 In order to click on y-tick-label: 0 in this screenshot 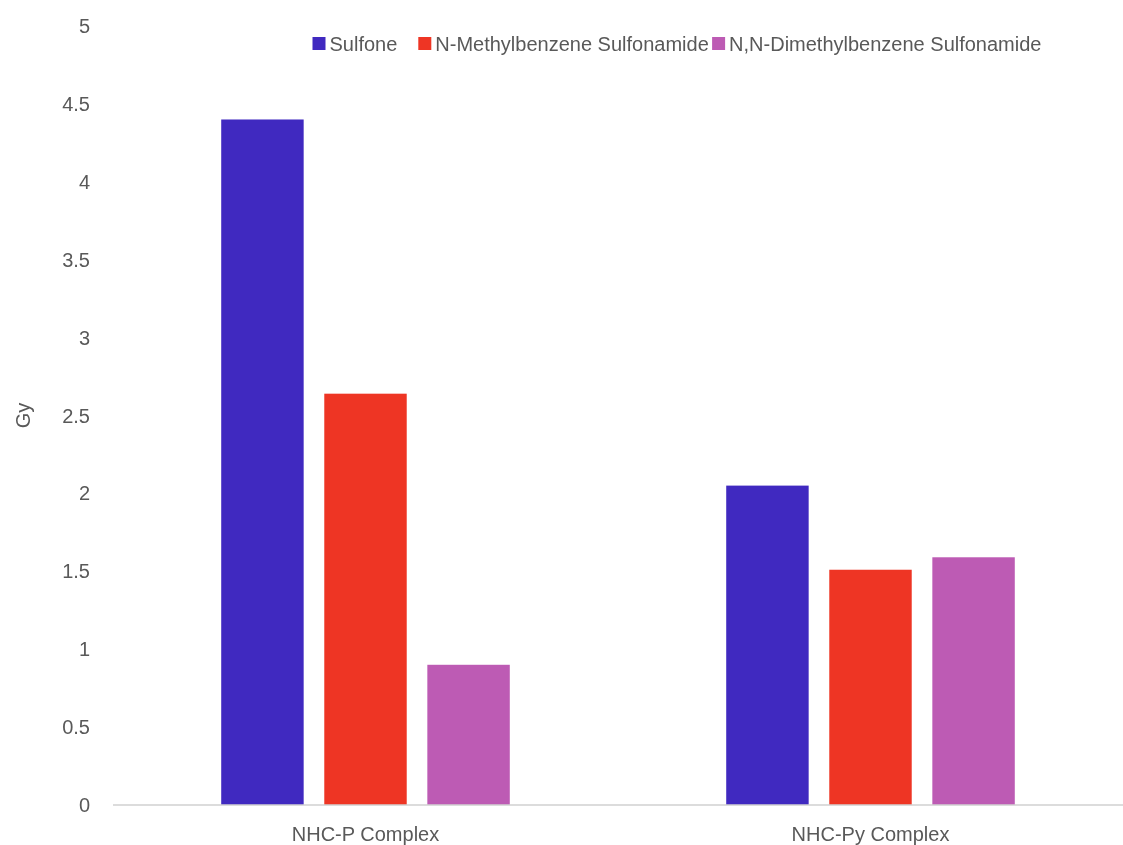, I will do `click(84, 805)`.